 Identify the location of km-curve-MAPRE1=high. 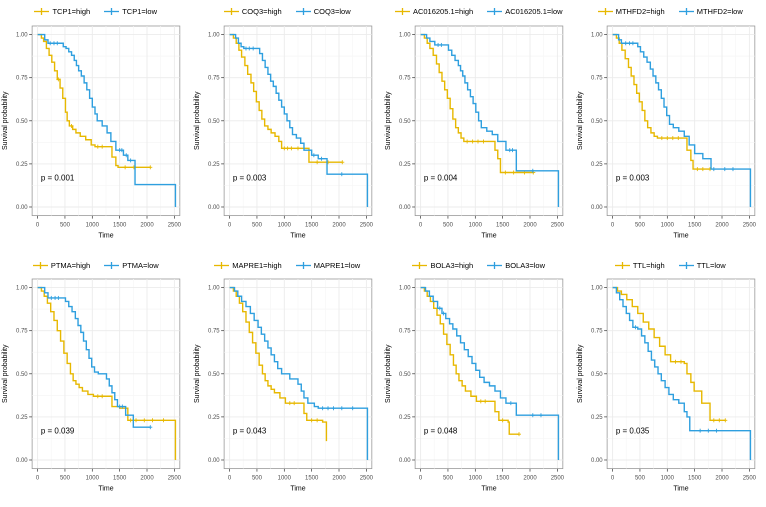
(278, 364).